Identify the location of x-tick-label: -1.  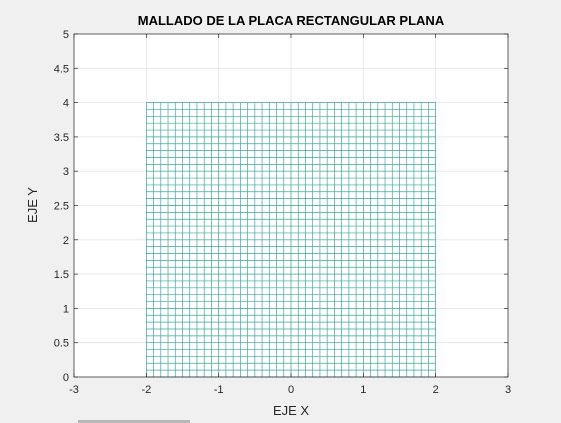
(219, 390).